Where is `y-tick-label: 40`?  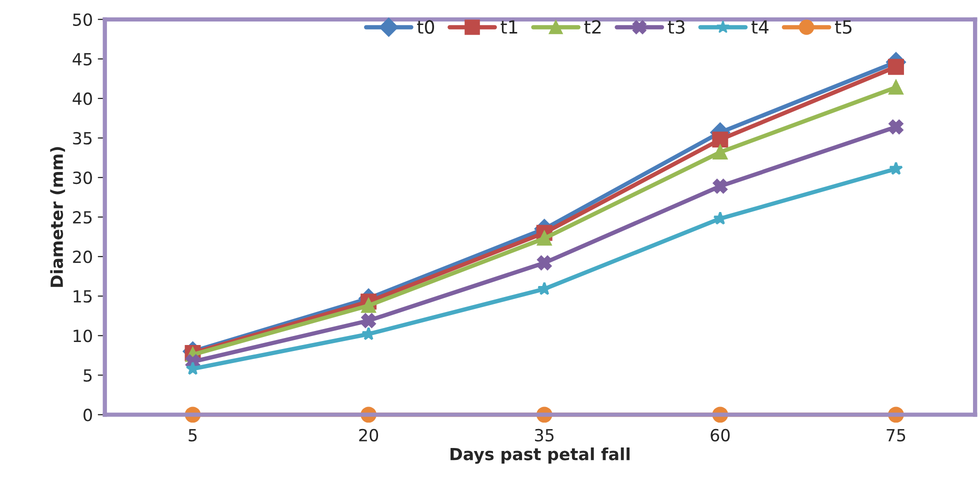
y-tick-label: 40 is located at coordinates (82, 99).